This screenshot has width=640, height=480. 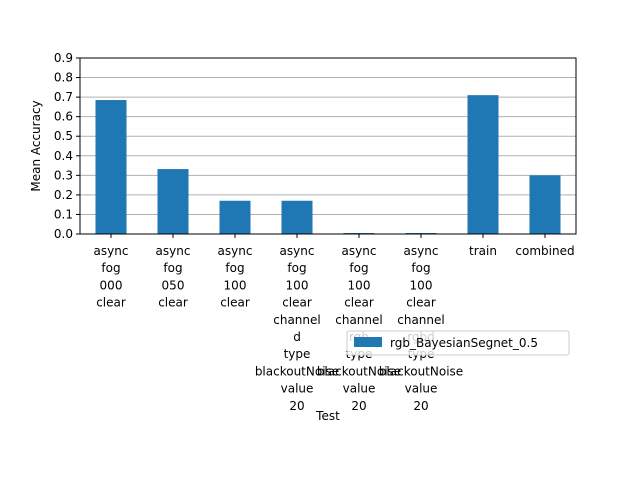 What do you see at coordinates (67, 146) in the screenshot?
I see `y-axis-ticks: 0.0 0.1 0.2 0.3 0.4 0.5 0.6 0.7 0.8 0.9` at bounding box center [67, 146].